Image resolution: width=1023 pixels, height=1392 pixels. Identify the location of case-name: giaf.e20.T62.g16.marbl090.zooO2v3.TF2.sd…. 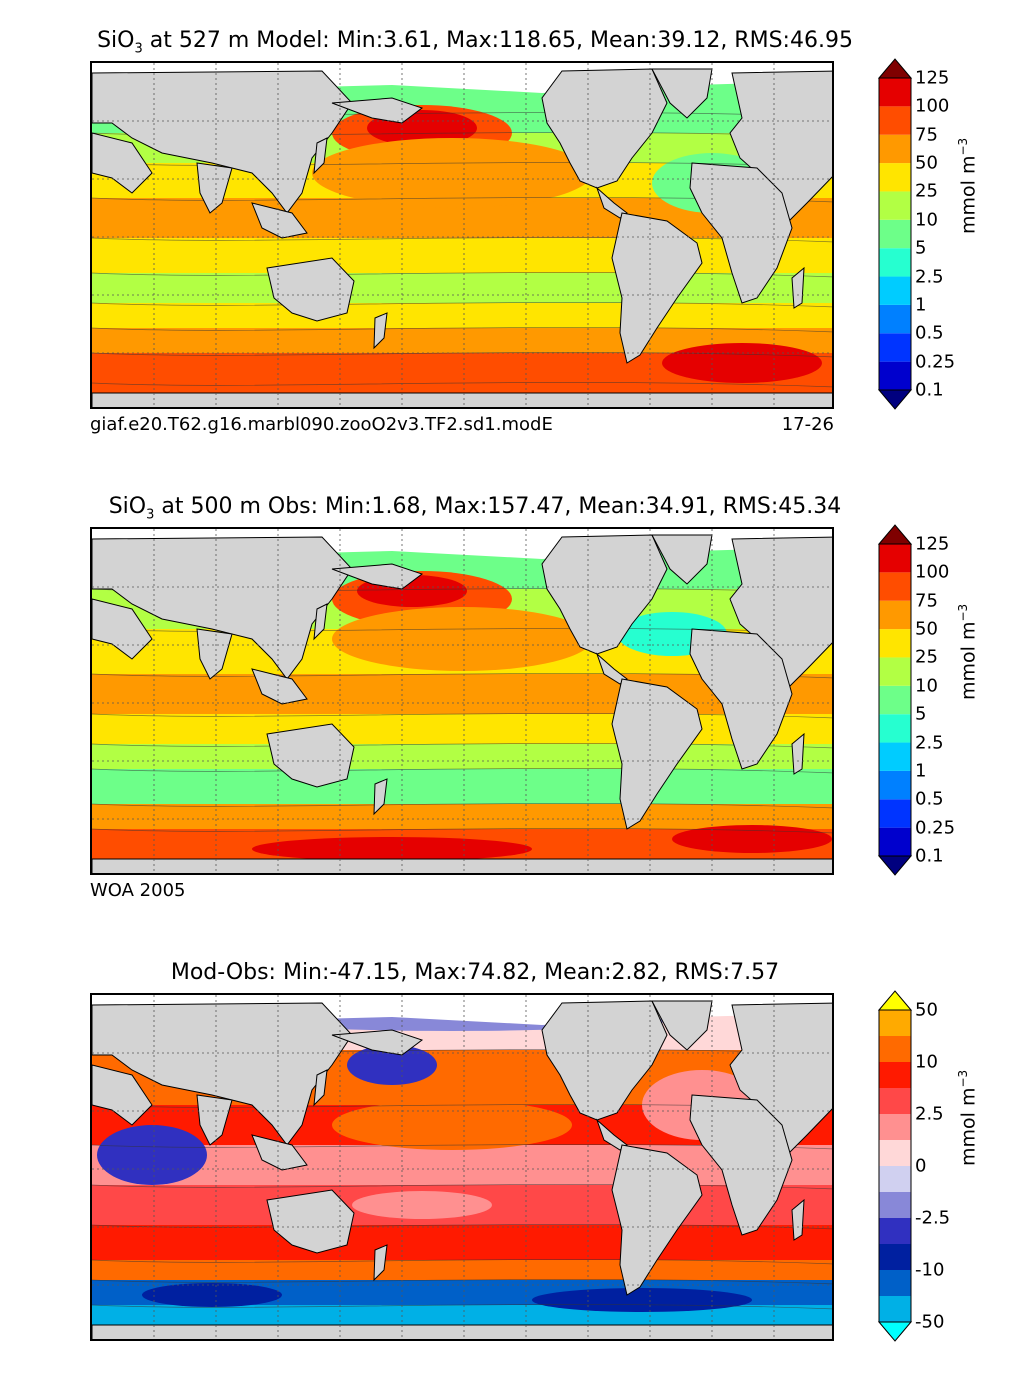
(321, 424).